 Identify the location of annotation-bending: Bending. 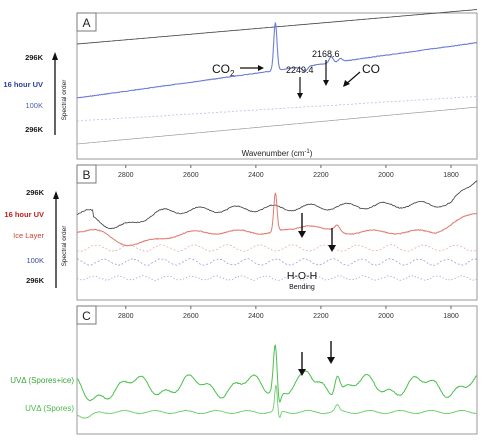
(302, 287).